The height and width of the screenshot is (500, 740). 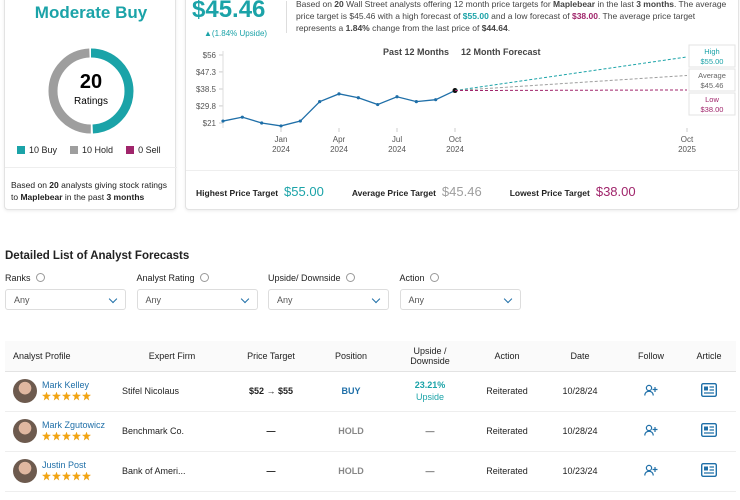 I want to click on legend-label: 10 Hold, so click(x=98, y=150).